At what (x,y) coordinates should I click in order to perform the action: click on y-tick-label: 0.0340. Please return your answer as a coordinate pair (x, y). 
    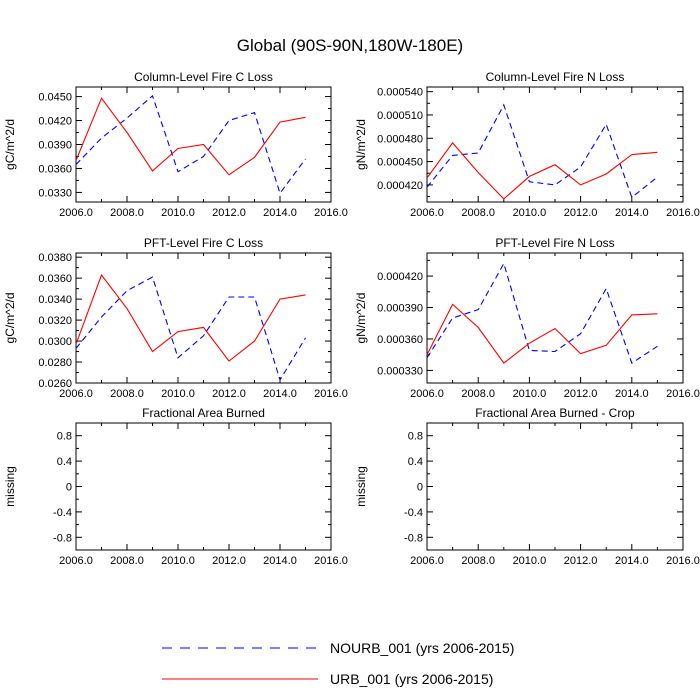
    Looking at the image, I should click on (55, 300).